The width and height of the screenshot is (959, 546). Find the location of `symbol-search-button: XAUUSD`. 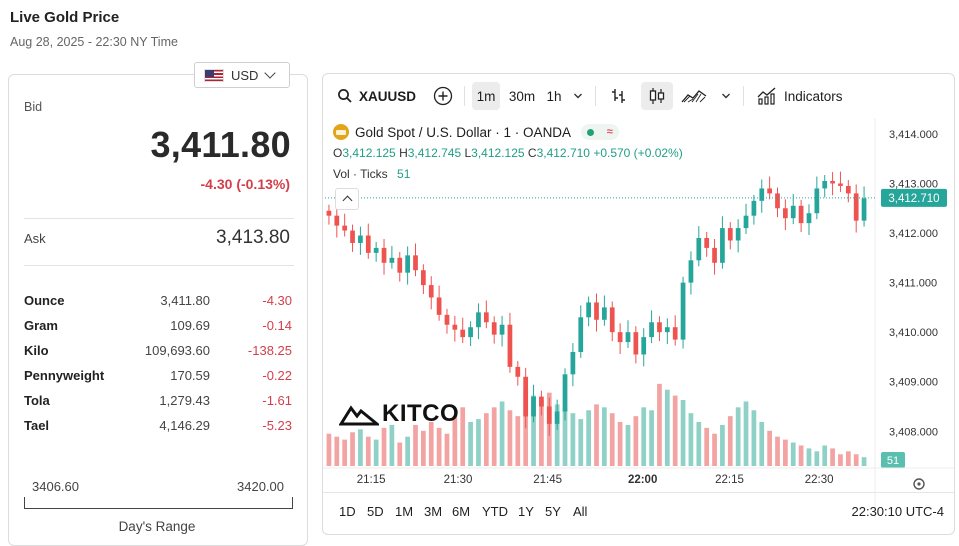

symbol-search-button: XAUUSD is located at coordinates (376, 96).